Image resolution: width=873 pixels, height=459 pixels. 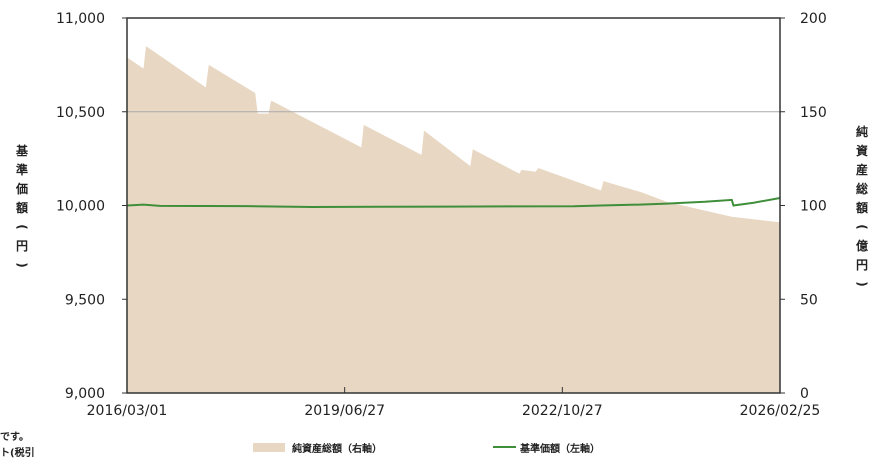 What do you see at coordinates (559, 448) in the screenshot?
I see `legend-label-line: 基準価額（左軸）` at bounding box center [559, 448].